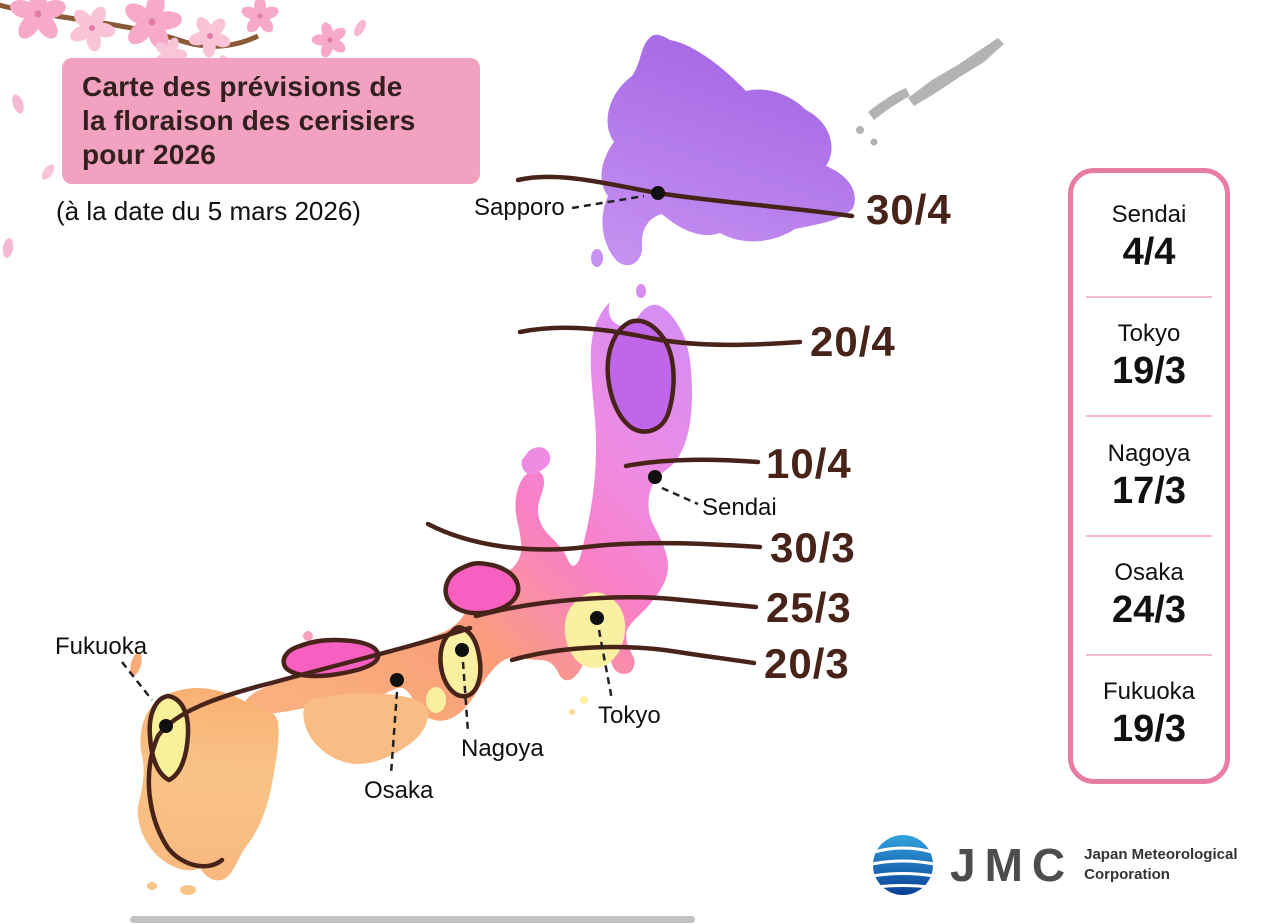 This screenshot has height=924, width=1280. What do you see at coordinates (412, 919) in the screenshot?
I see `bottom-edge-bar` at bounding box center [412, 919].